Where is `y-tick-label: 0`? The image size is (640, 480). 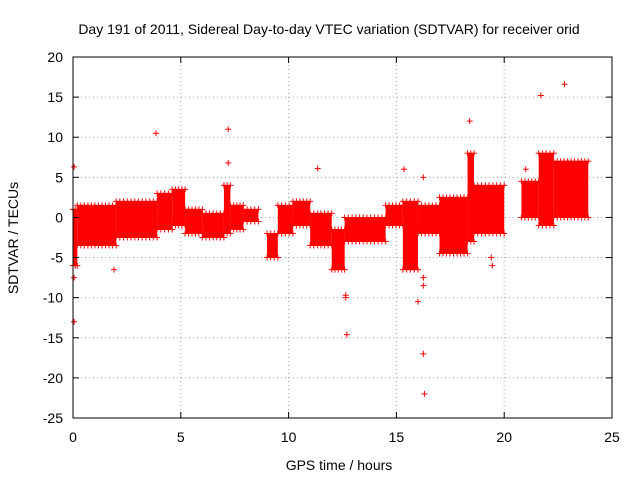
y-tick-label: 0 is located at coordinates (59, 217).